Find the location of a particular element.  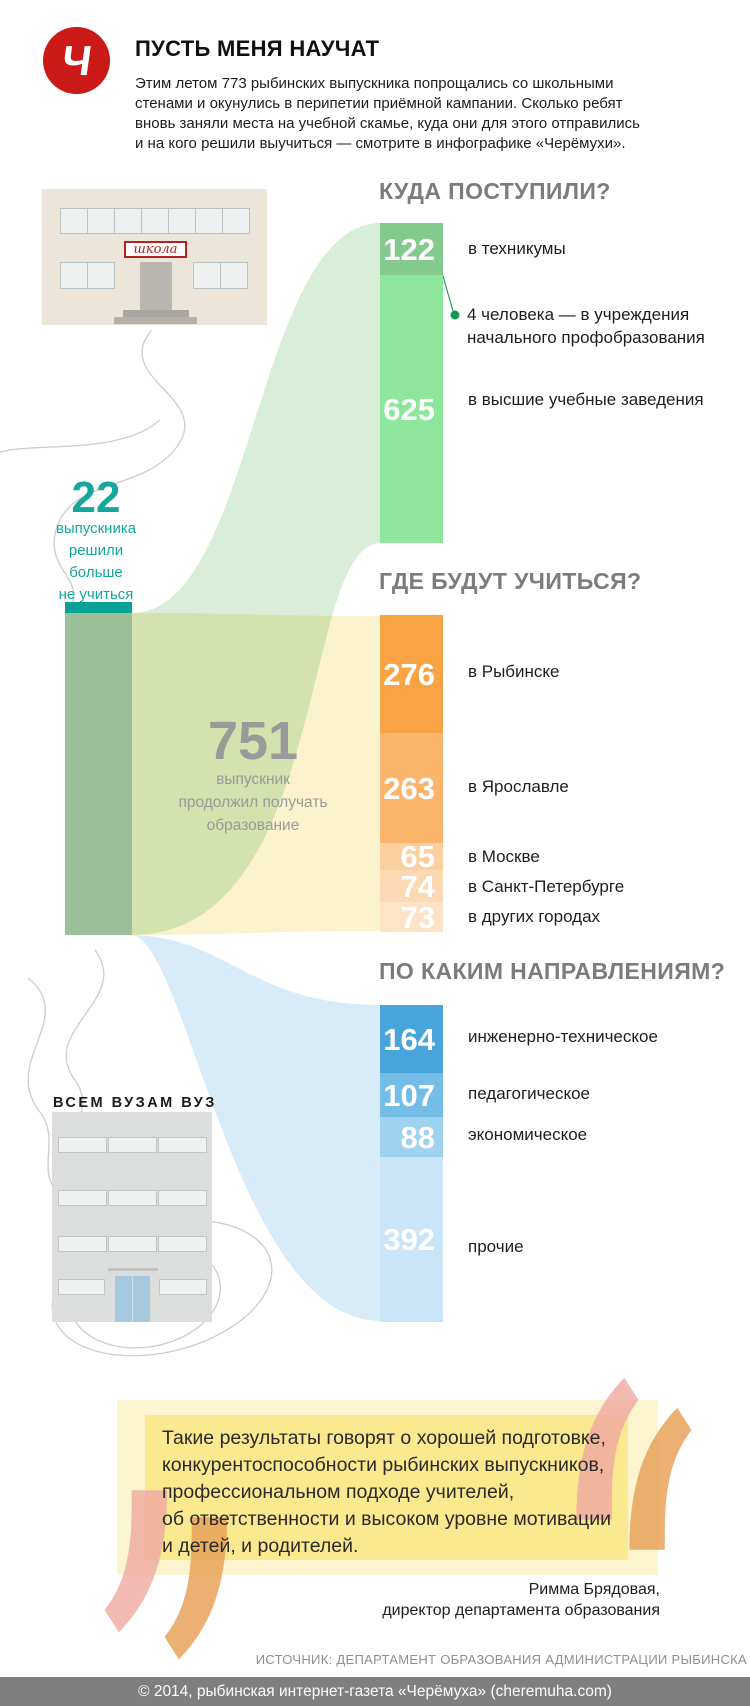

bar-other-cities-value: 73 is located at coordinates (417, 917).